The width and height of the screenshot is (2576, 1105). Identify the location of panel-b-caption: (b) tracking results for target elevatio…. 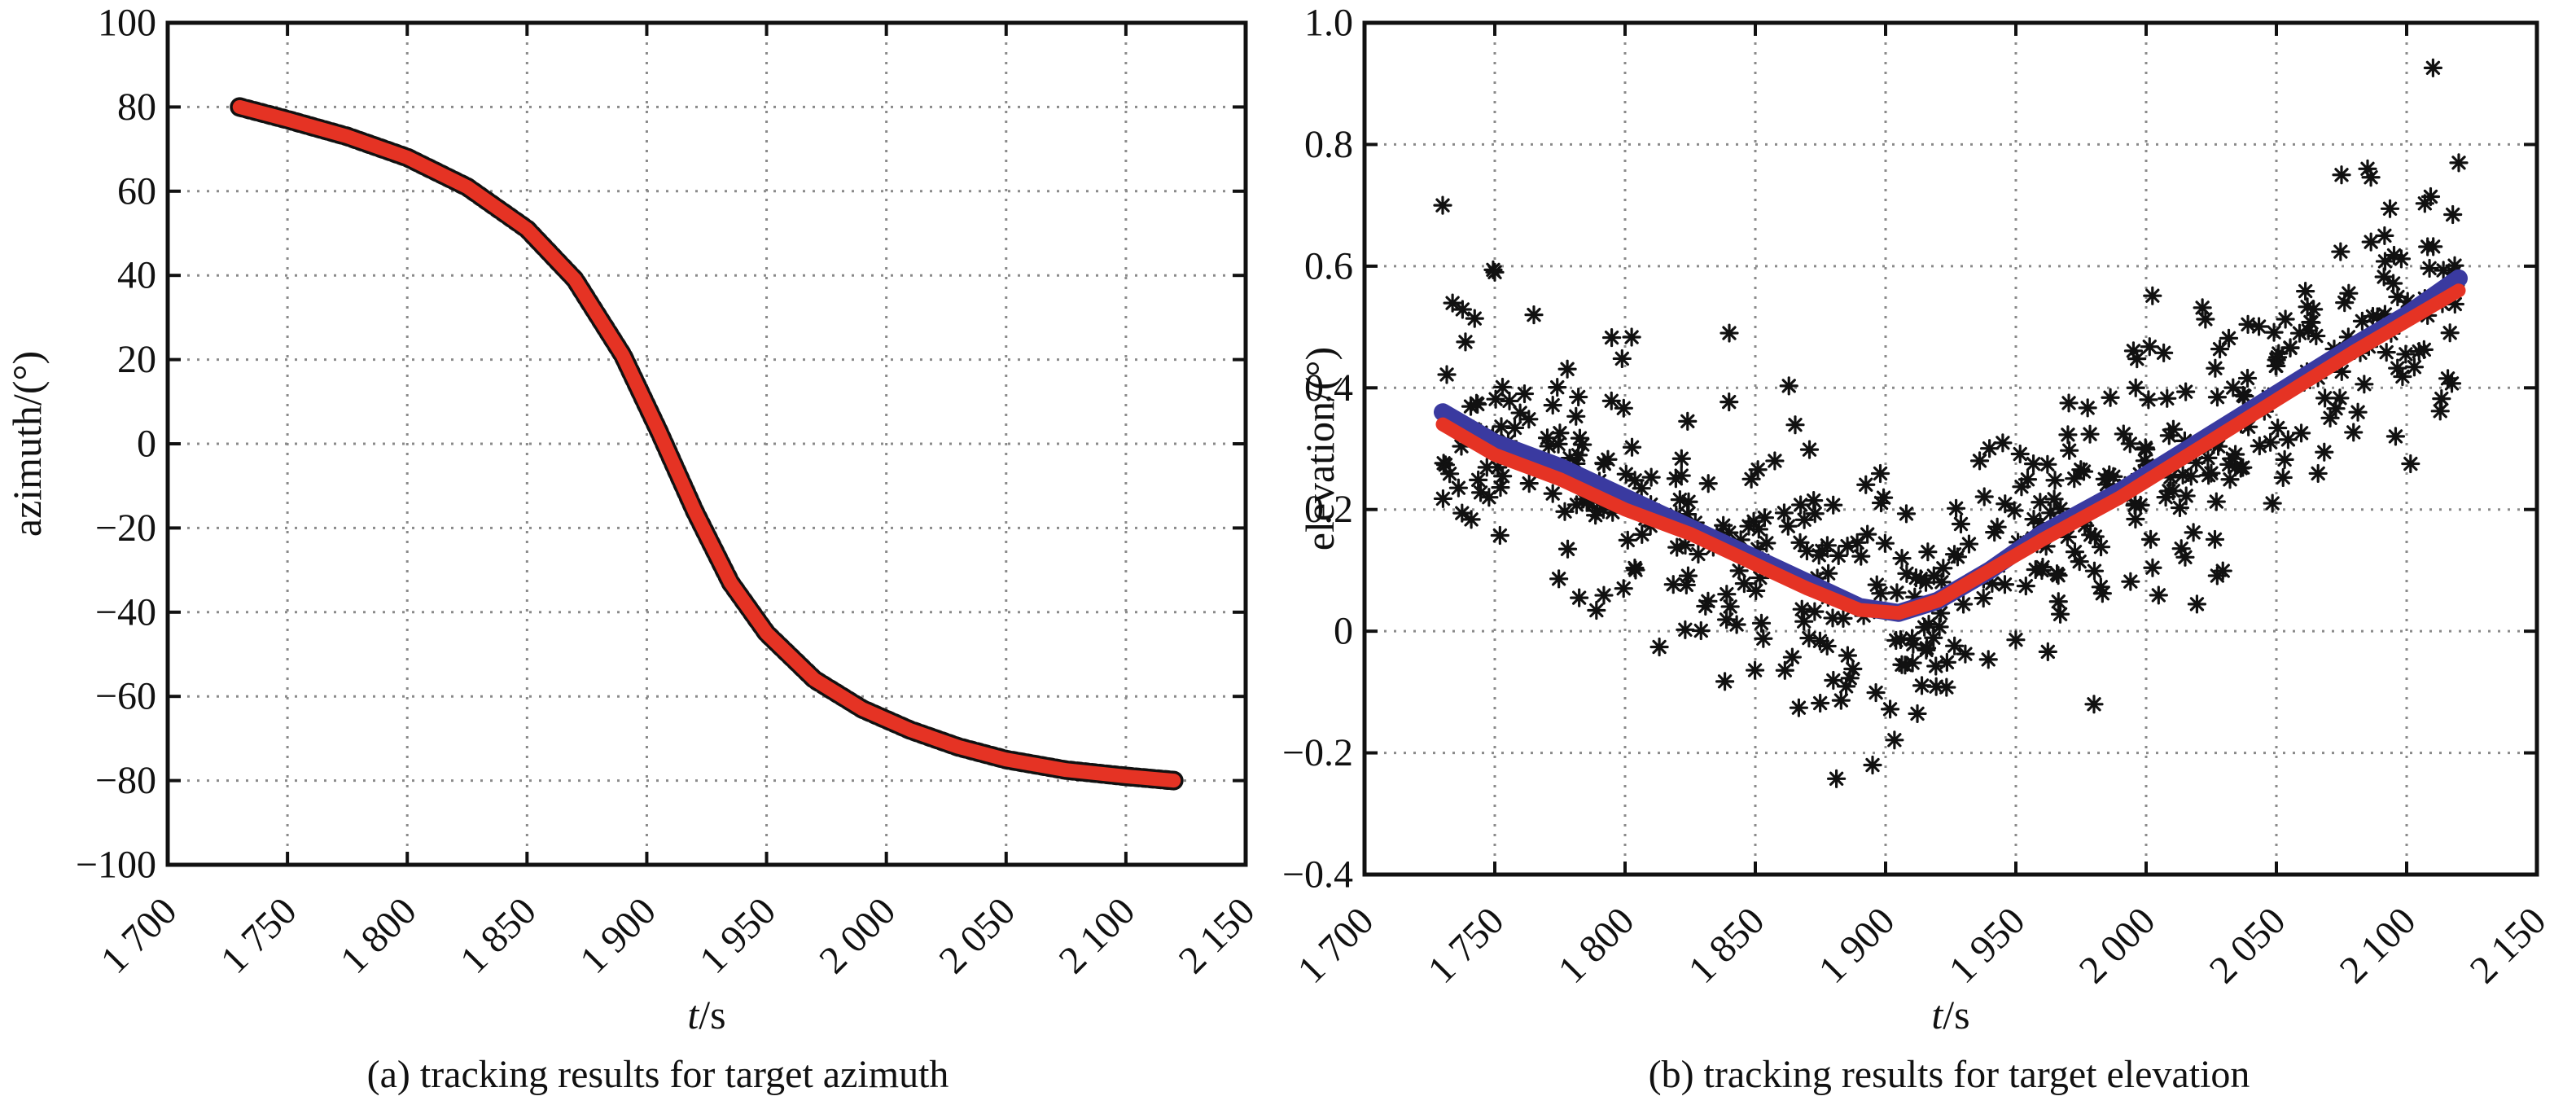
(1949, 1074).